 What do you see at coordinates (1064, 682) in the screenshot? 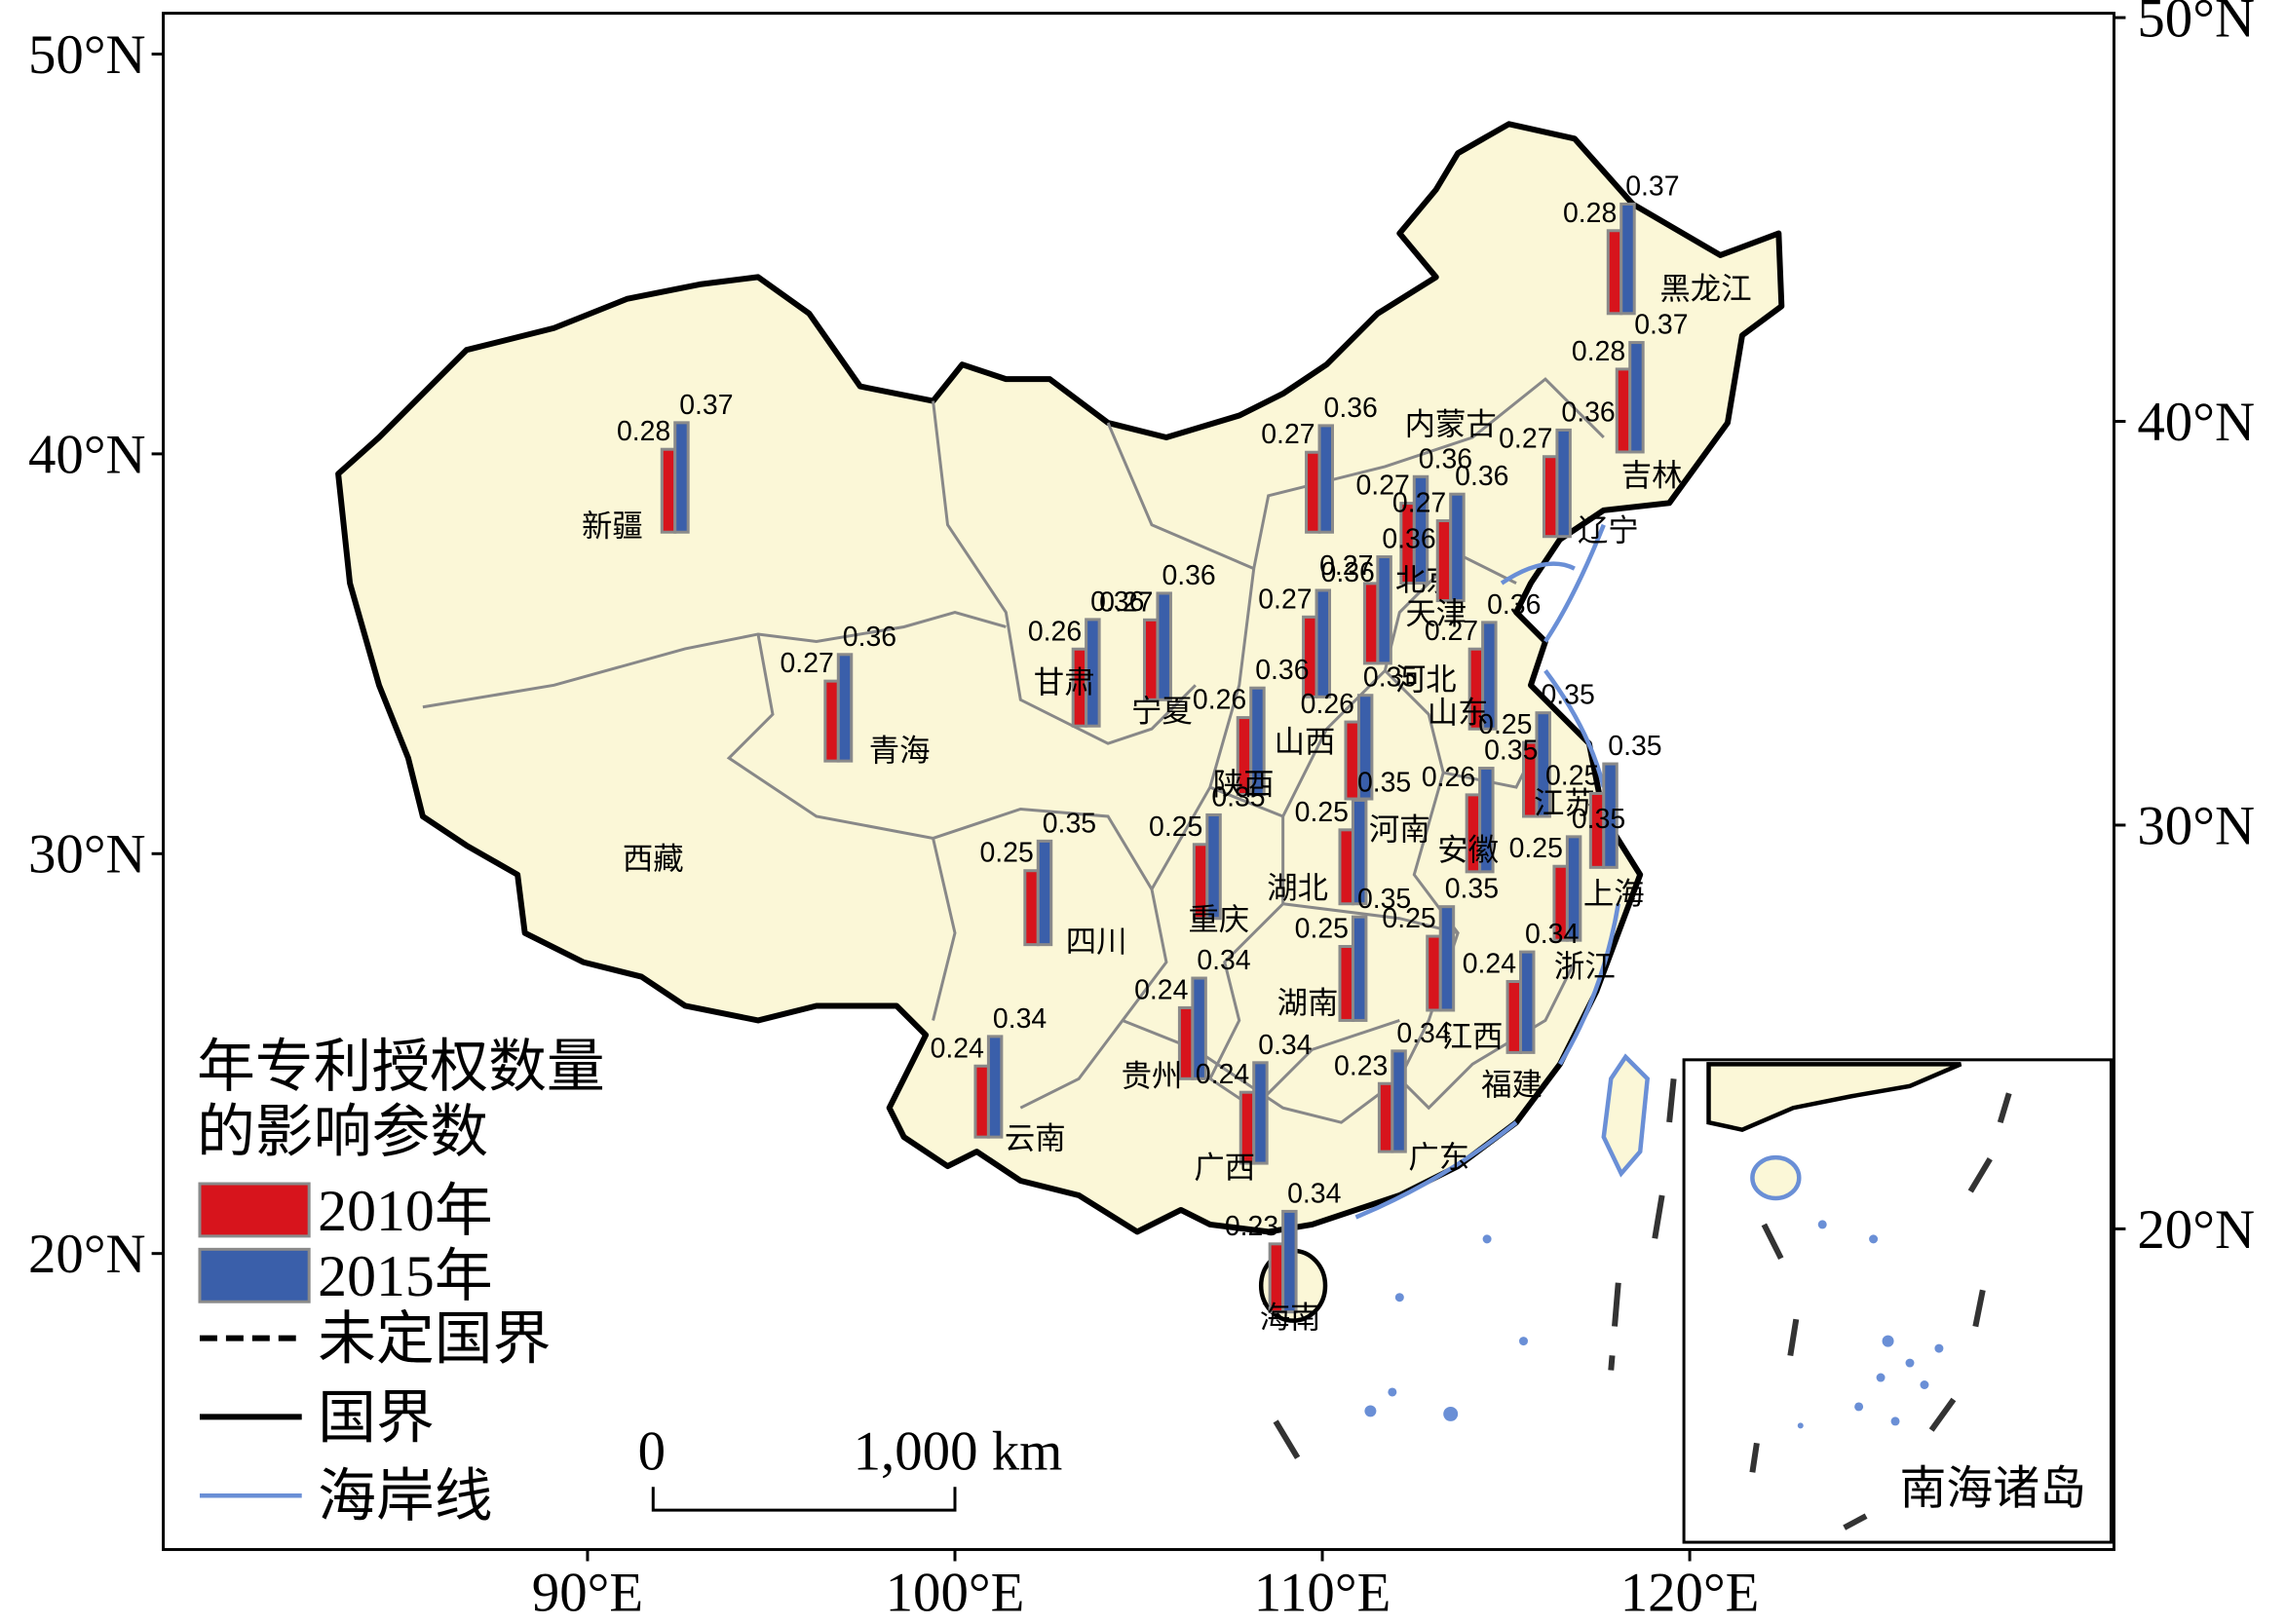
I see `province-name: 甘肃` at bounding box center [1064, 682].